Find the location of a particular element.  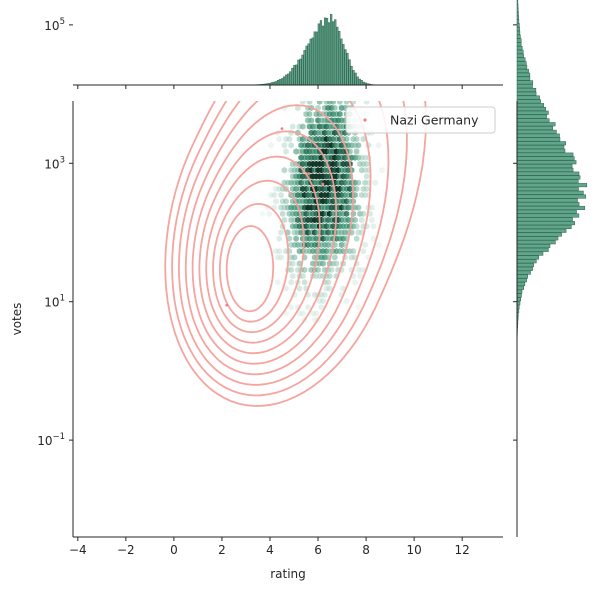

x-tick-label: 2 is located at coordinates (222, 550).